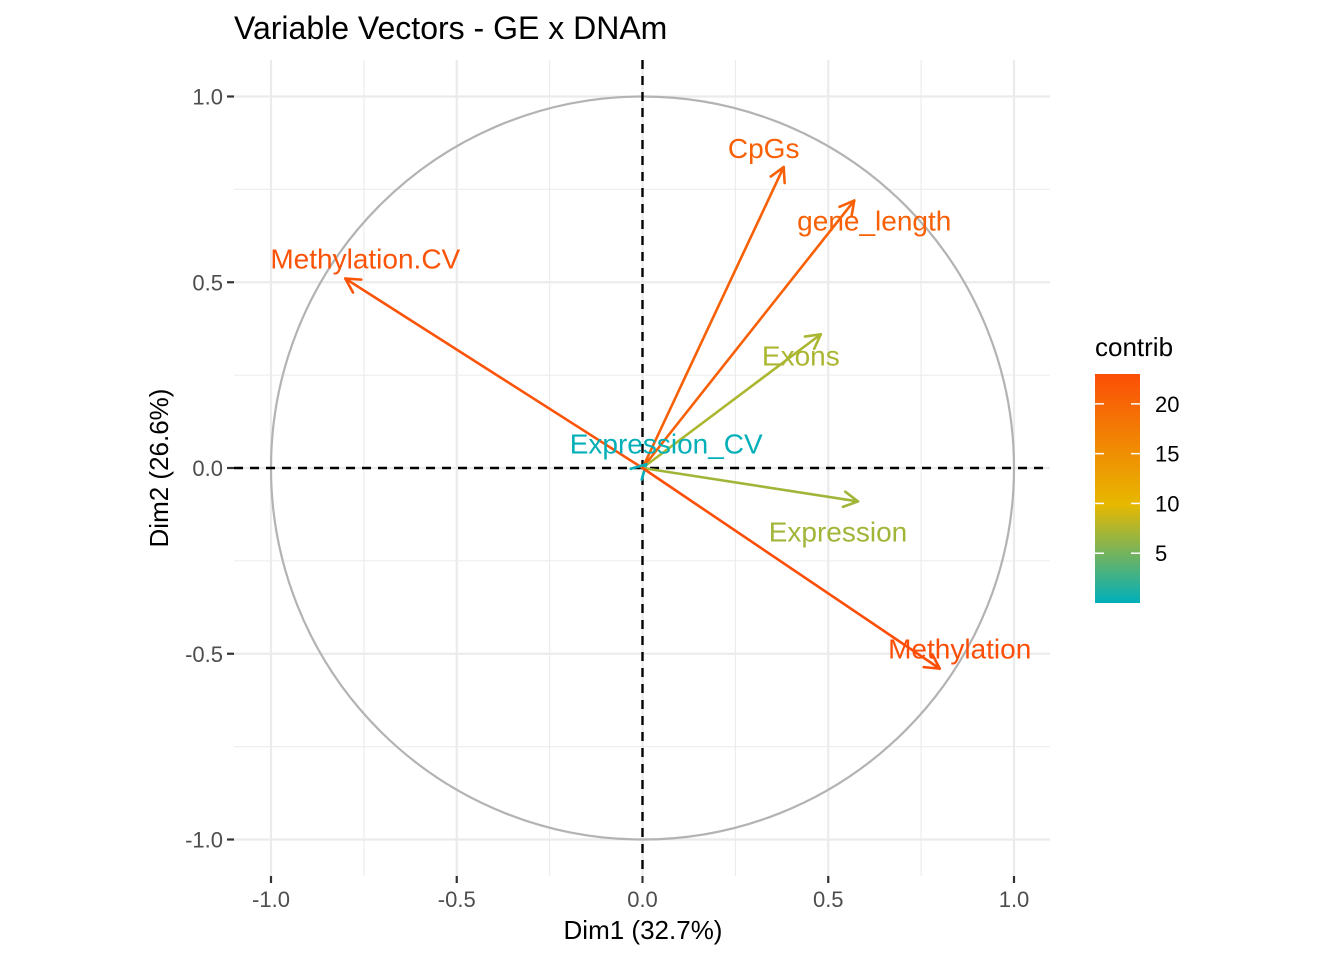  Describe the element at coordinates (207, 97) in the screenshot. I see `y-tick-label: 1.0` at that location.